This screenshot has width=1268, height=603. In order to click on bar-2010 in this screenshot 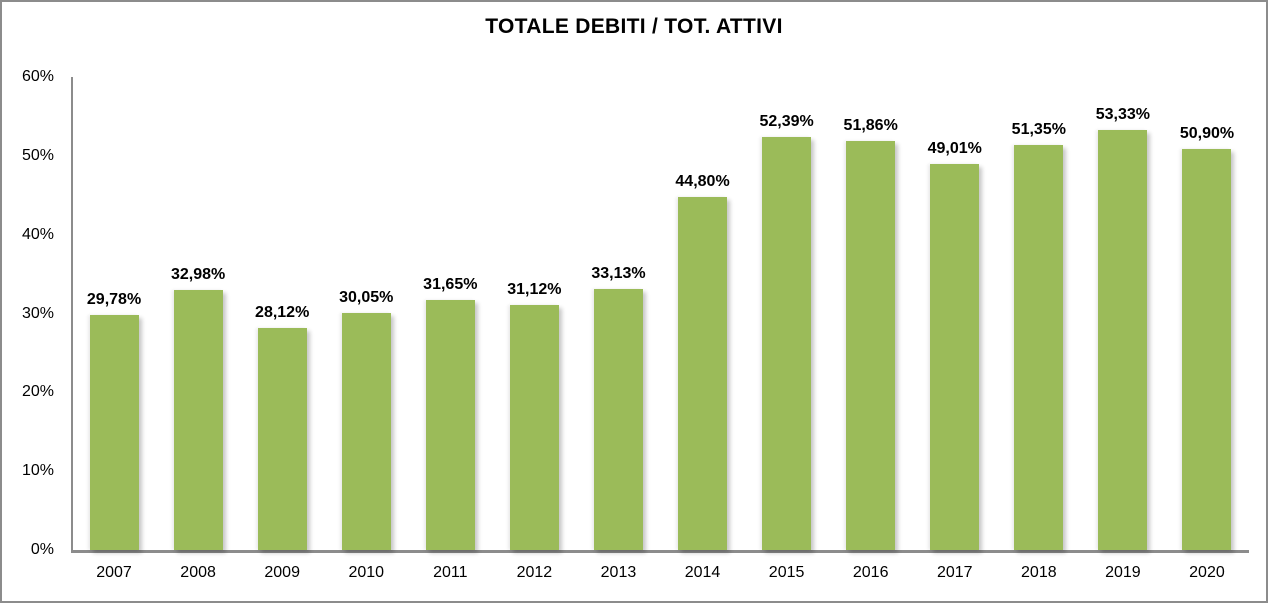, I will do `click(366, 431)`.